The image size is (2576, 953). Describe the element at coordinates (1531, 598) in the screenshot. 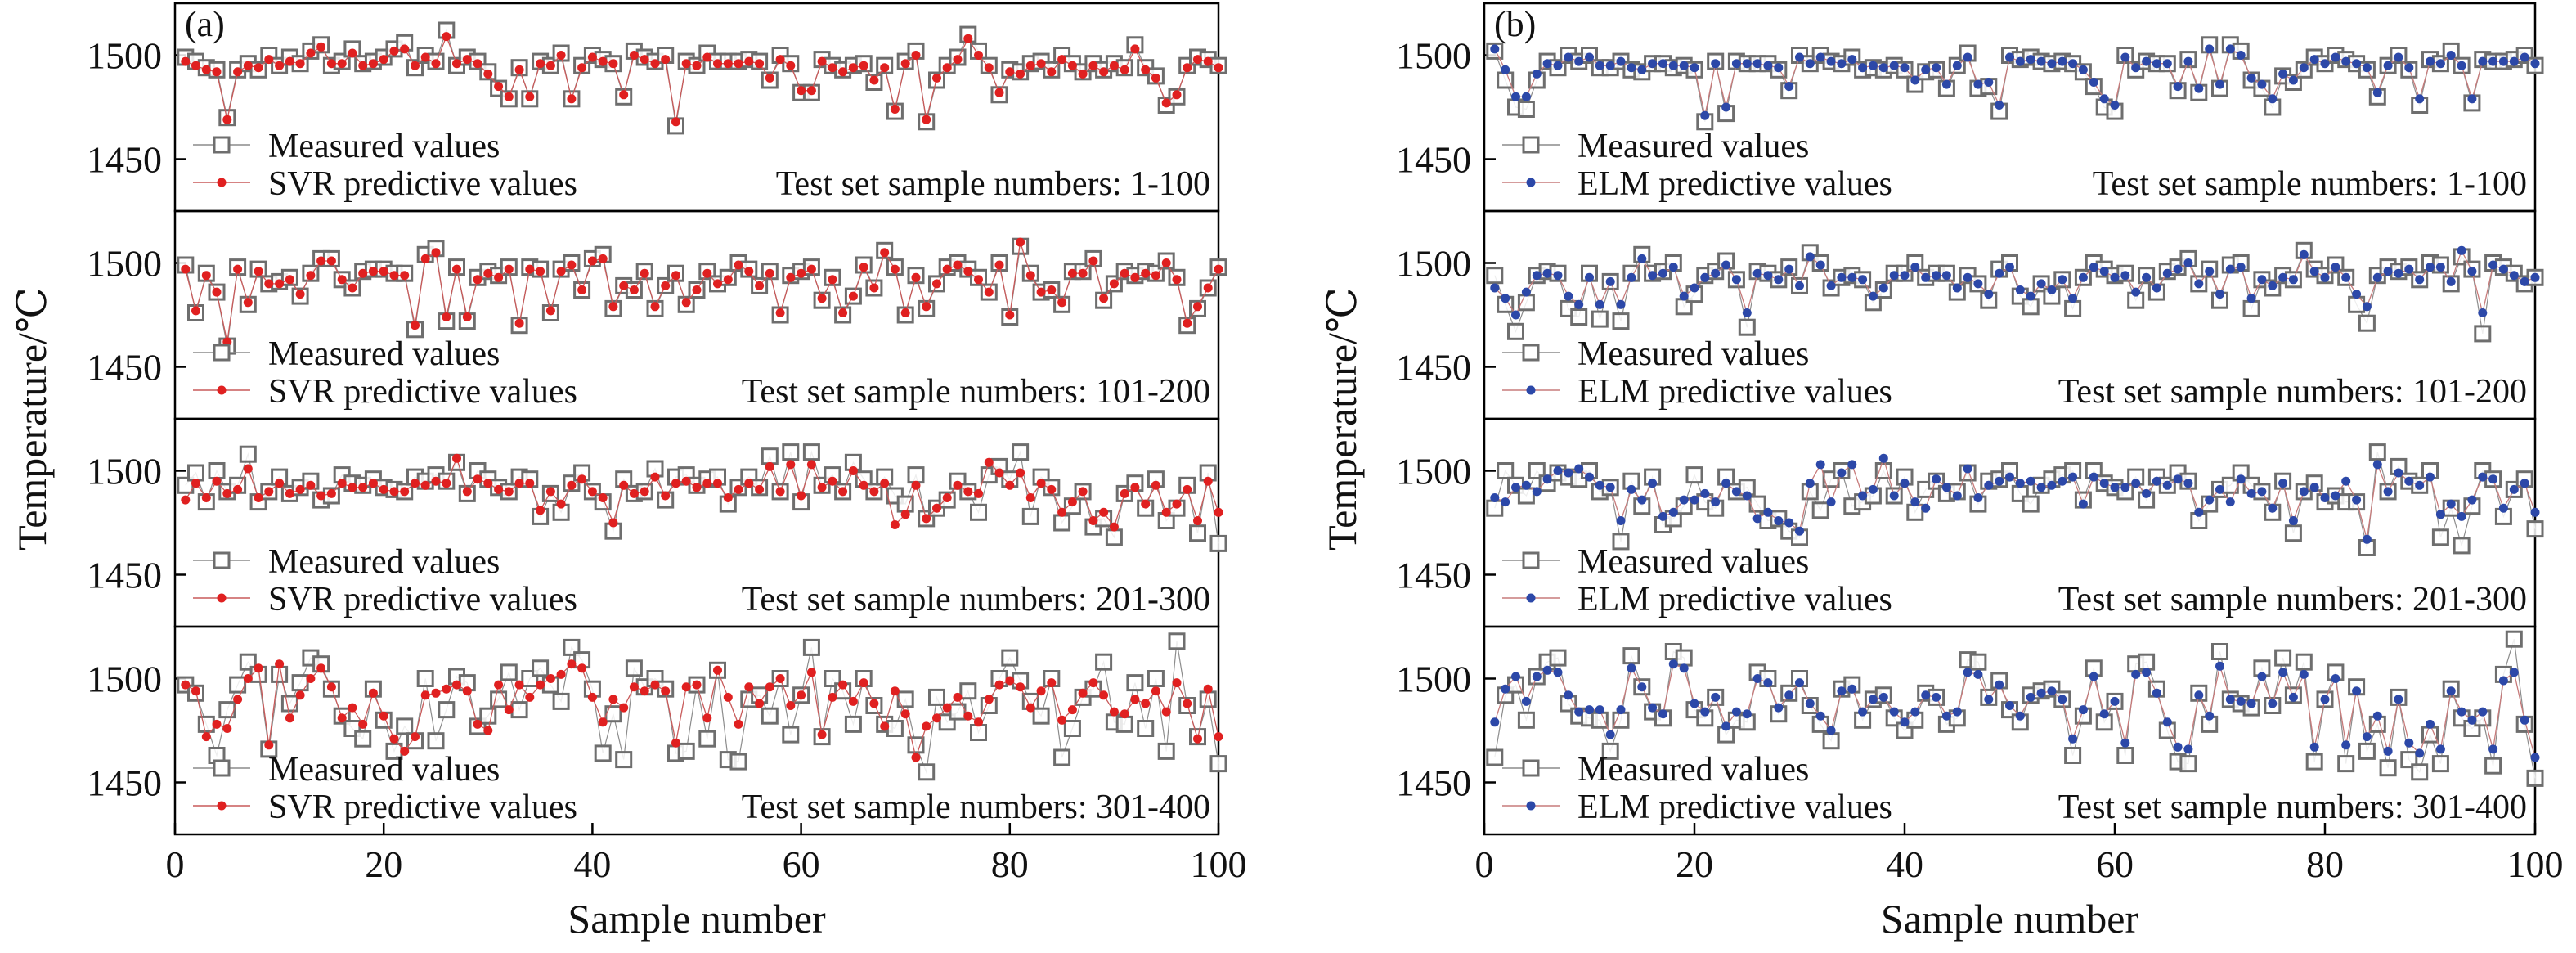

I see `legend-predicted-marker` at that location.